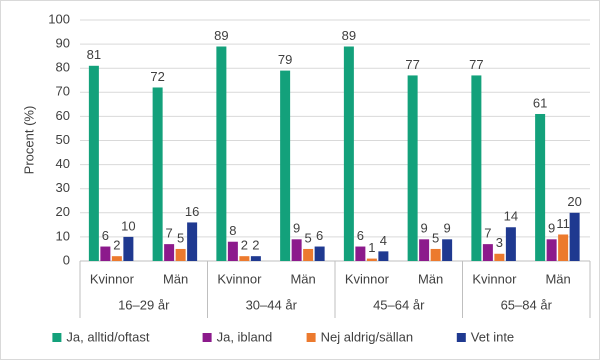 The image size is (600, 360). Describe the element at coordinates (399, 304) in the screenshot. I see `group-label: 45–64 år` at that location.